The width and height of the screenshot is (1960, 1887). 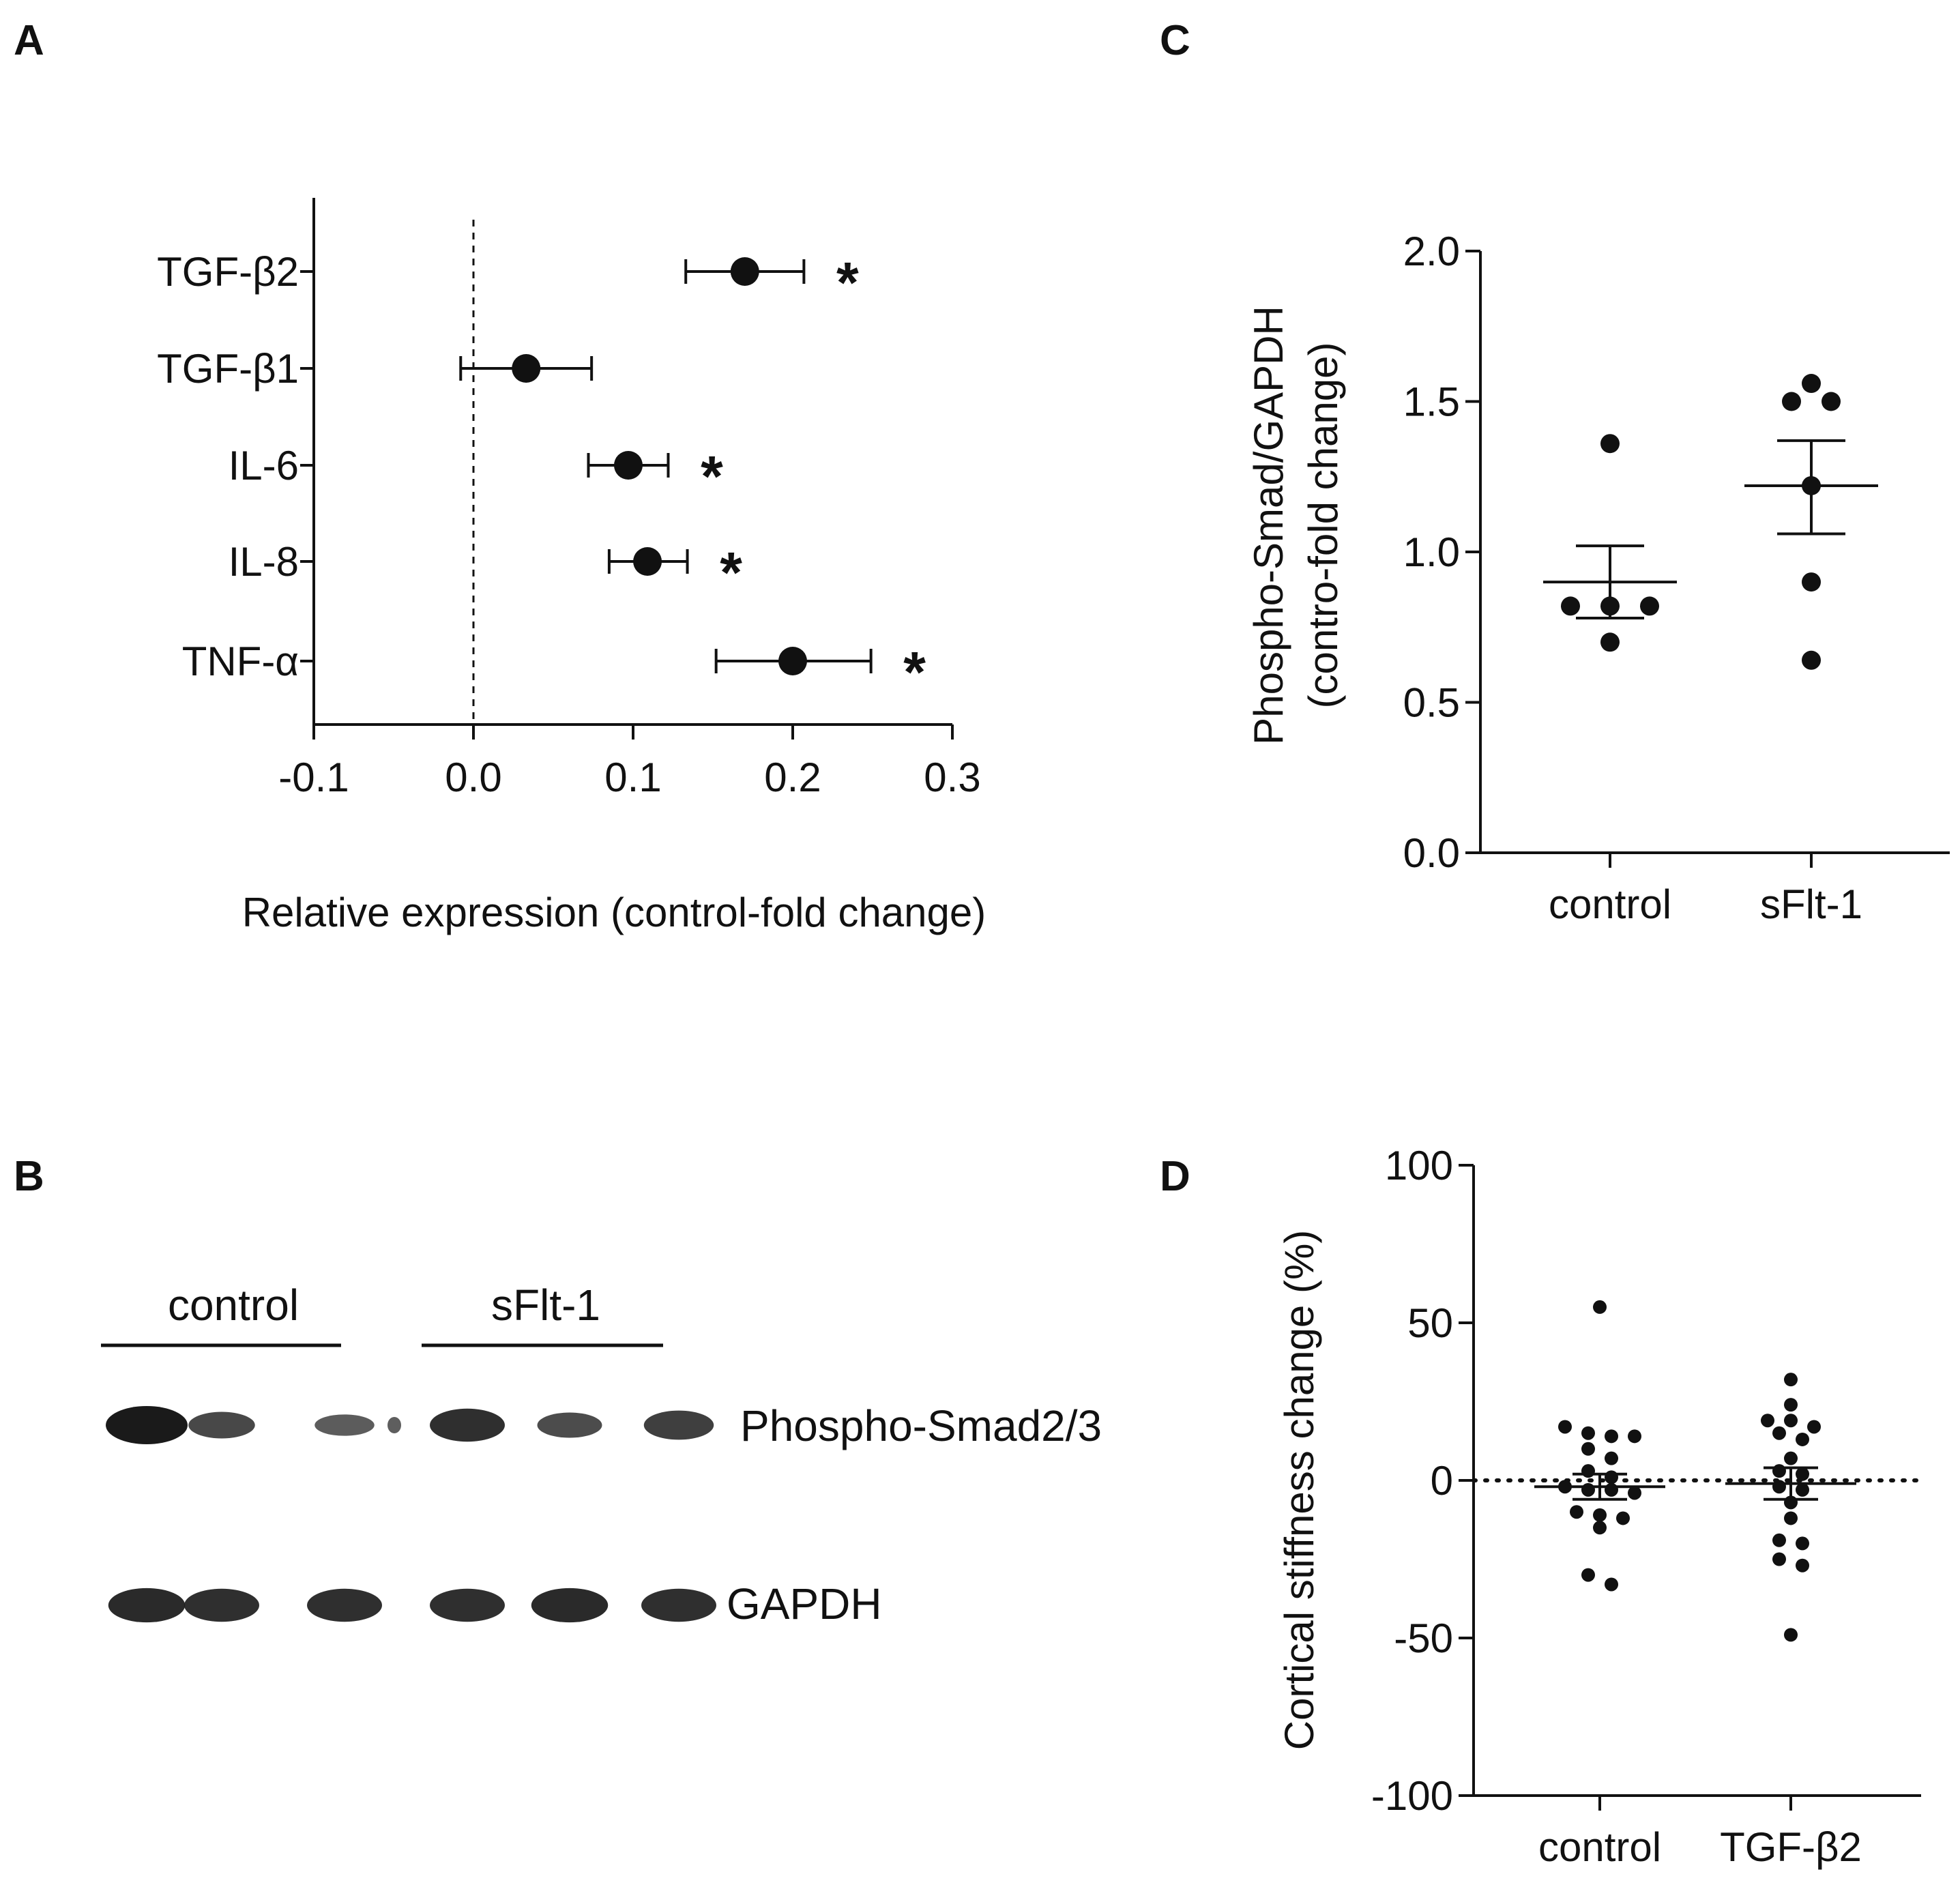 I want to click on panel-c-y-tick-label: 1.5, so click(x=1431, y=402).